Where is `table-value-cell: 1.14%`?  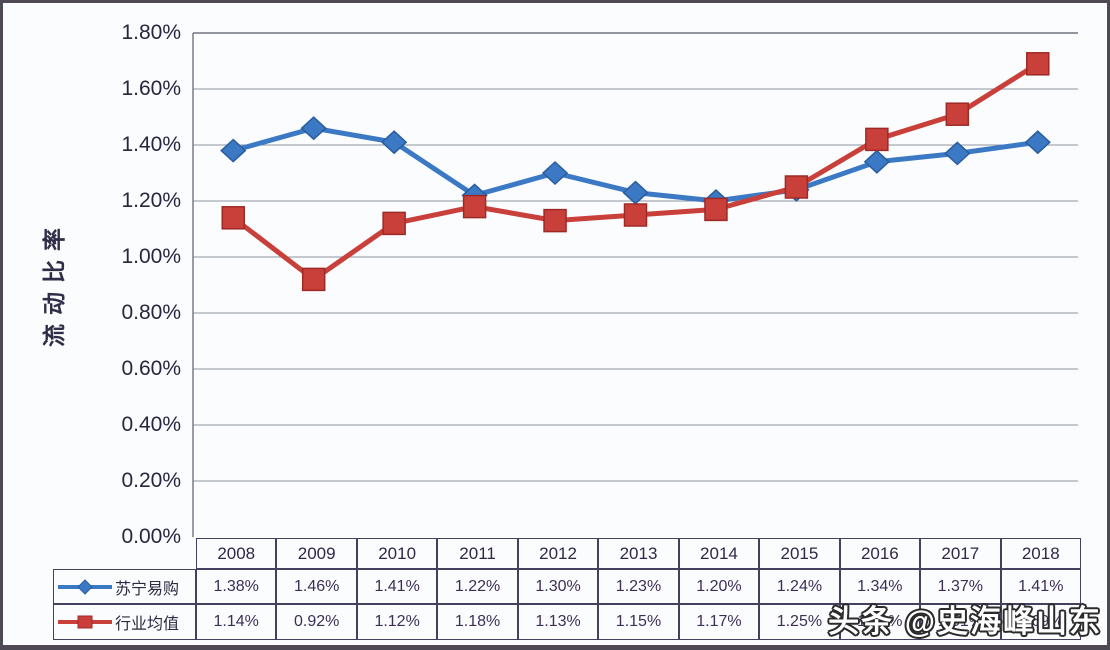 table-value-cell: 1.14% is located at coordinates (236, 622).